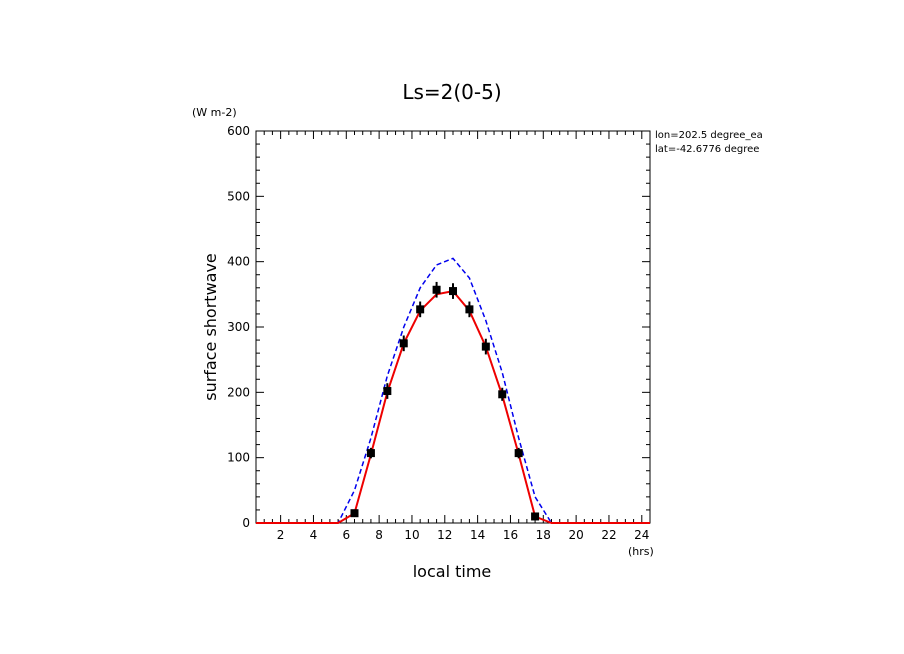  Describe the element at coordinates (510, 535) in the screenshot. I see `x-tick-label: 16` at that location.